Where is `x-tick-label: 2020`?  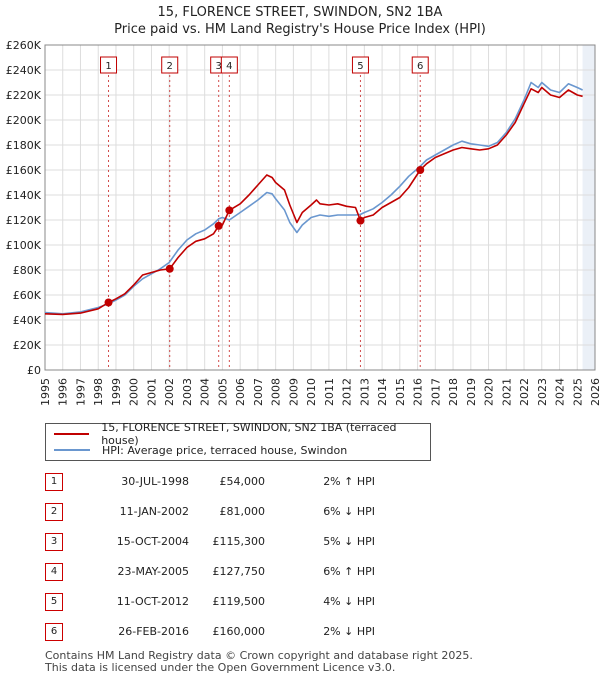
x-tick-label: 2020 is located at coordinates (489, 392).